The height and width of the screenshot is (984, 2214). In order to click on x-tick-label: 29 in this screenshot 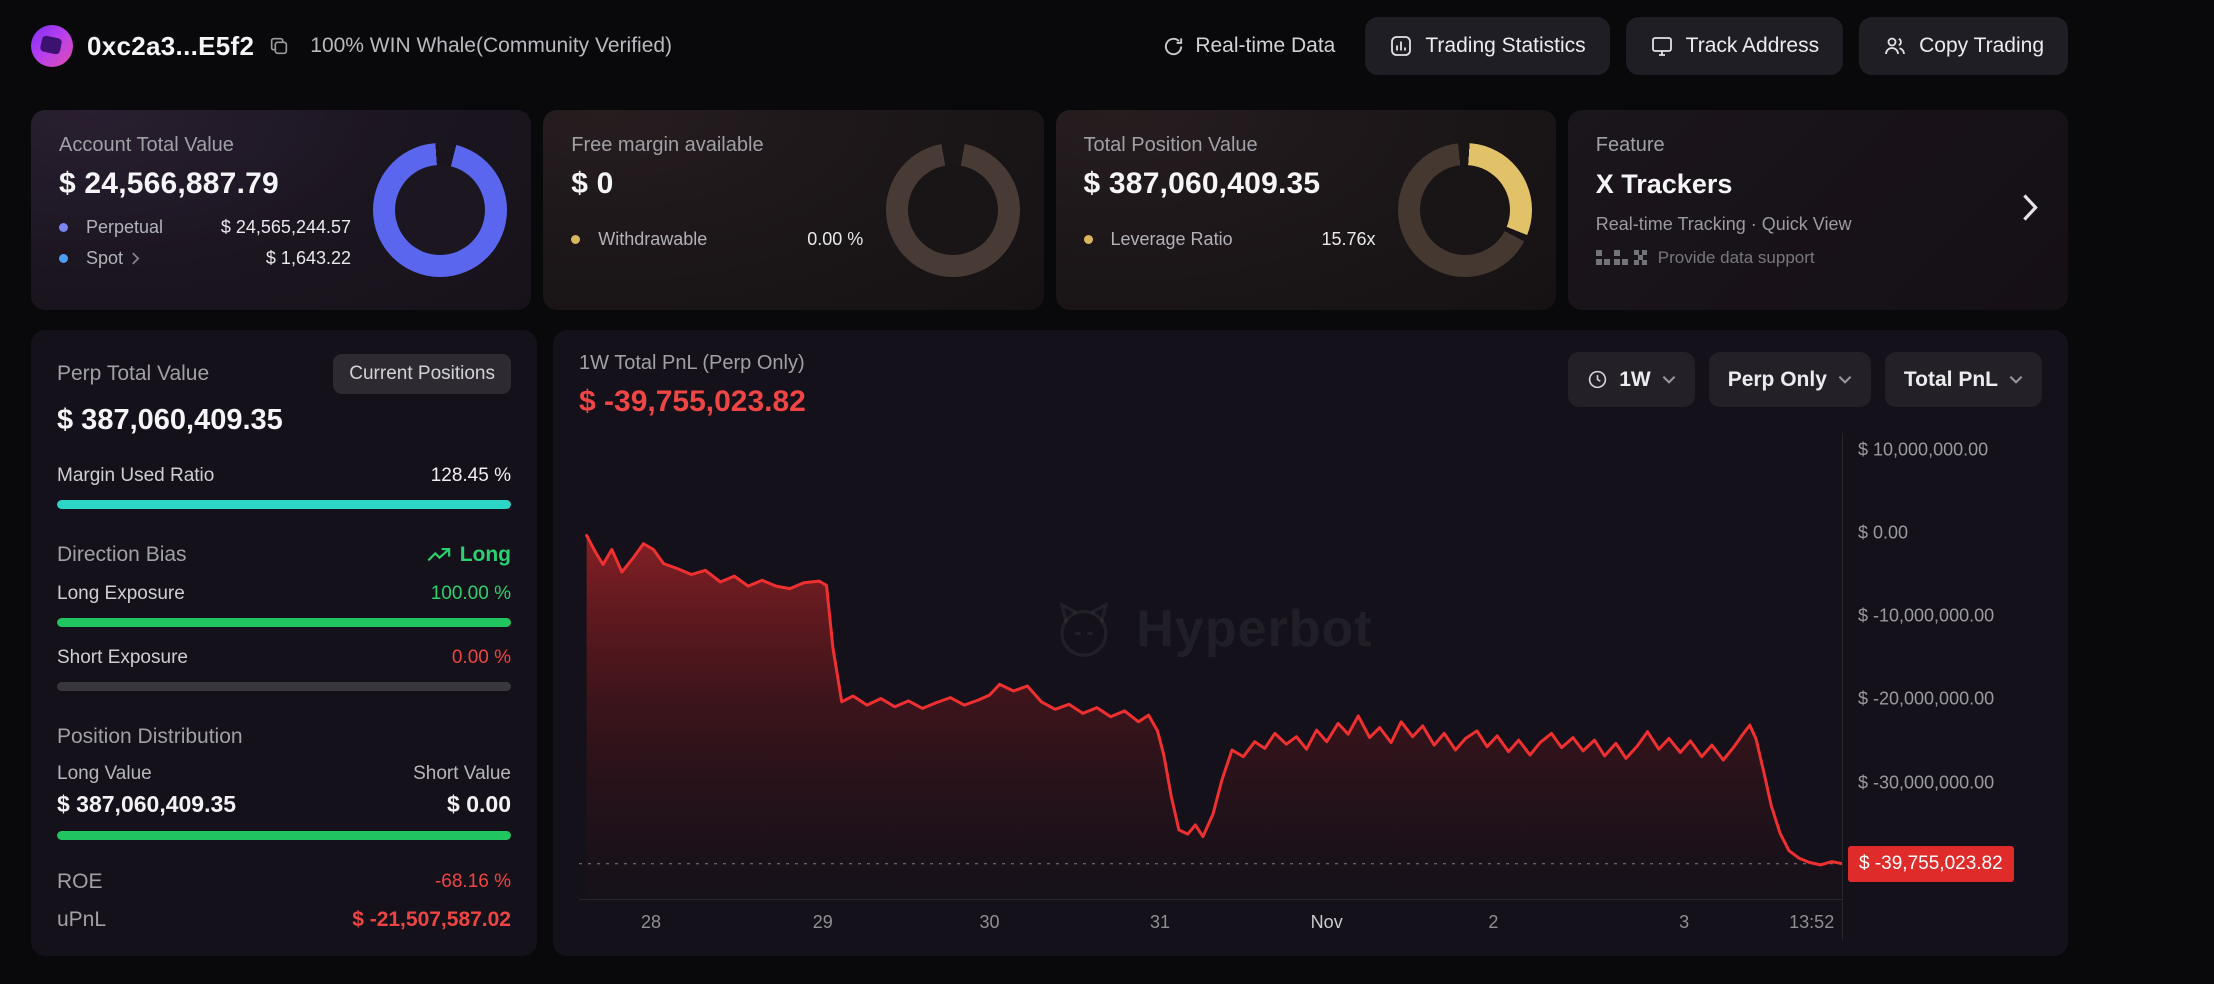, I will do `click(822, 922)`.